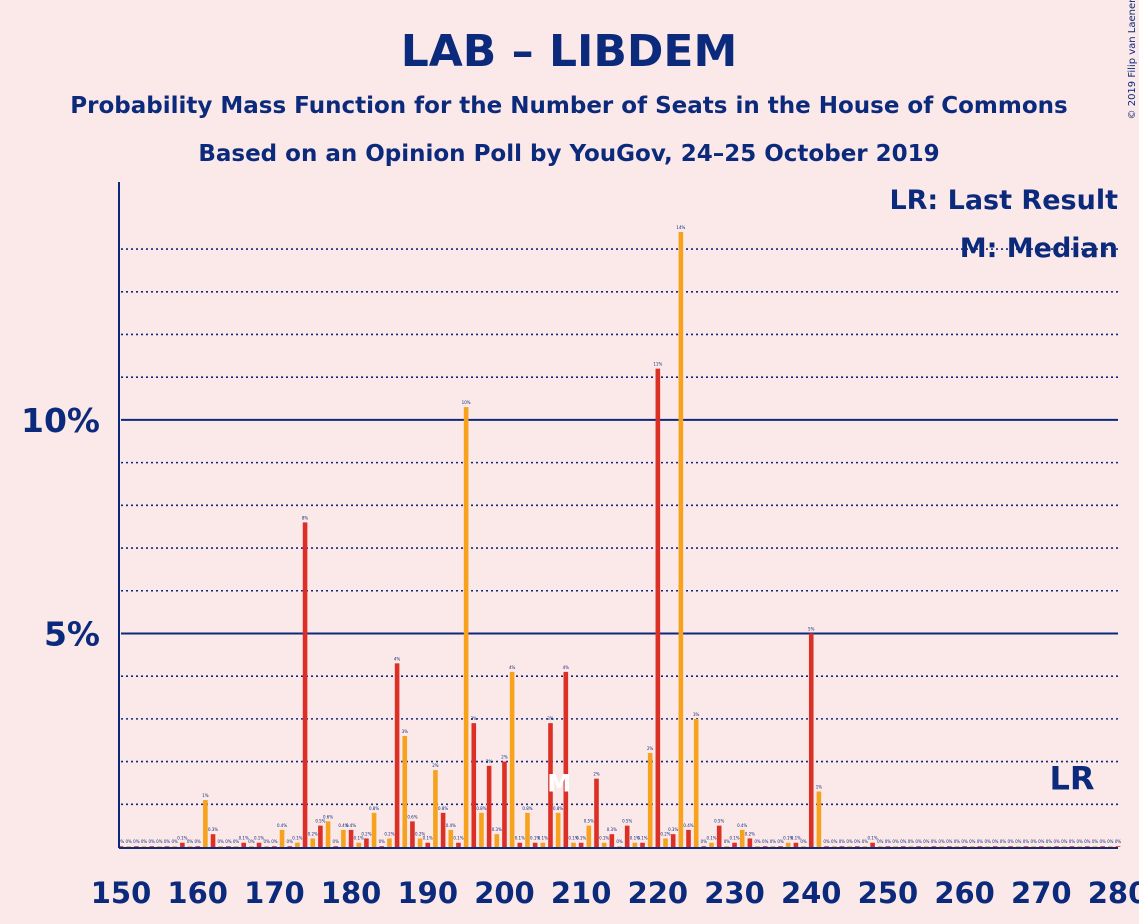  What do you see at coordinates (581, 893) in the screenshot?
I see `x-tick-label: 210` at bounding box center [581, 893].